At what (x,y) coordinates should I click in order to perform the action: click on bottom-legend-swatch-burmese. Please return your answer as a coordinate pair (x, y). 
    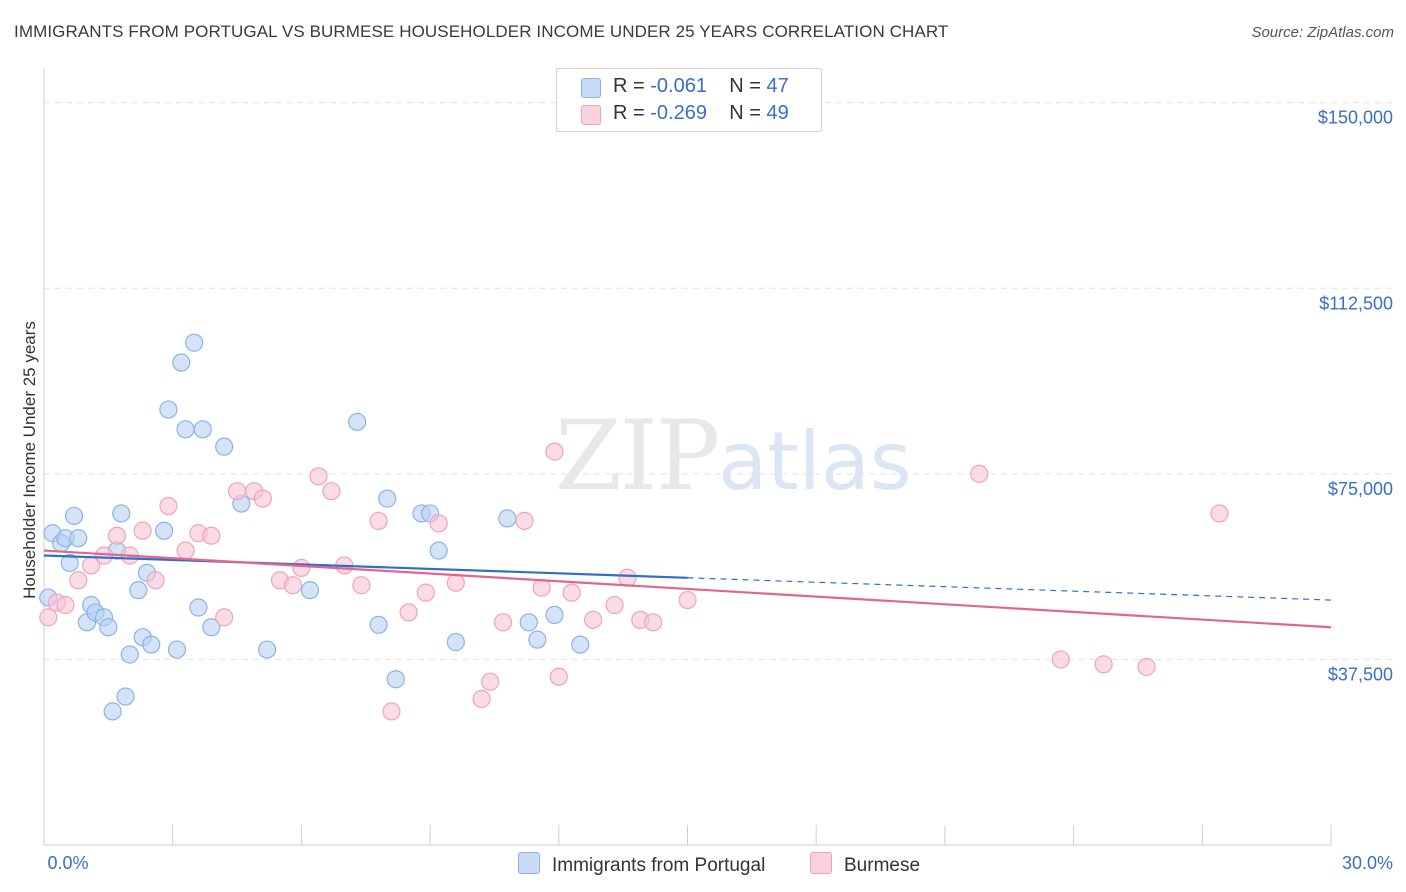
    Looking at the image, I should click on (821, 863).